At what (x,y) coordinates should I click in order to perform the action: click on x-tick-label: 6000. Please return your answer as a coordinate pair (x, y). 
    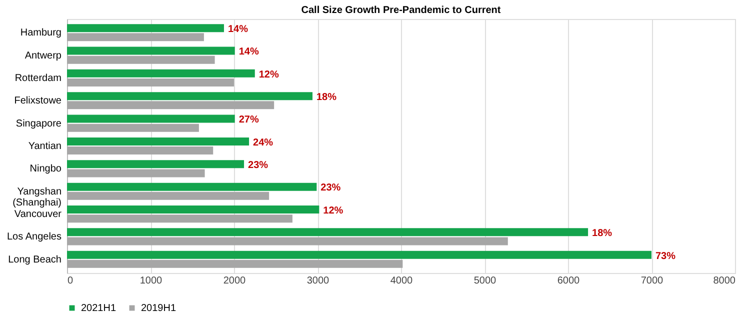
    Looking at the image, I should click on (568, 281).